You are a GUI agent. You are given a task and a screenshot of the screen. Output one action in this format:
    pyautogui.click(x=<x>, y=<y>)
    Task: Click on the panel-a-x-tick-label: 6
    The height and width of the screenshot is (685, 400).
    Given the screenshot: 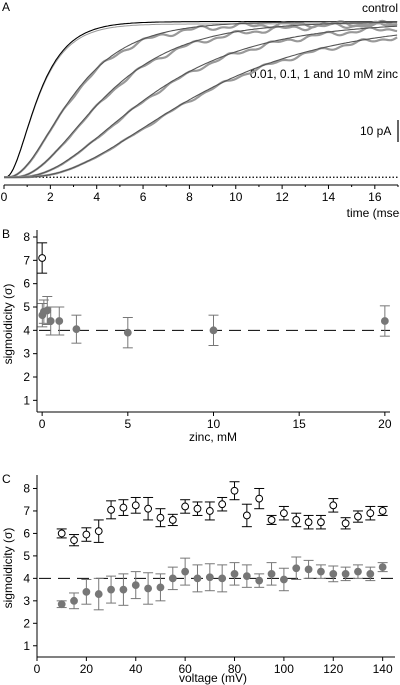 What is the action you would take?
    pyautogui.click(x=143, y=197)
    